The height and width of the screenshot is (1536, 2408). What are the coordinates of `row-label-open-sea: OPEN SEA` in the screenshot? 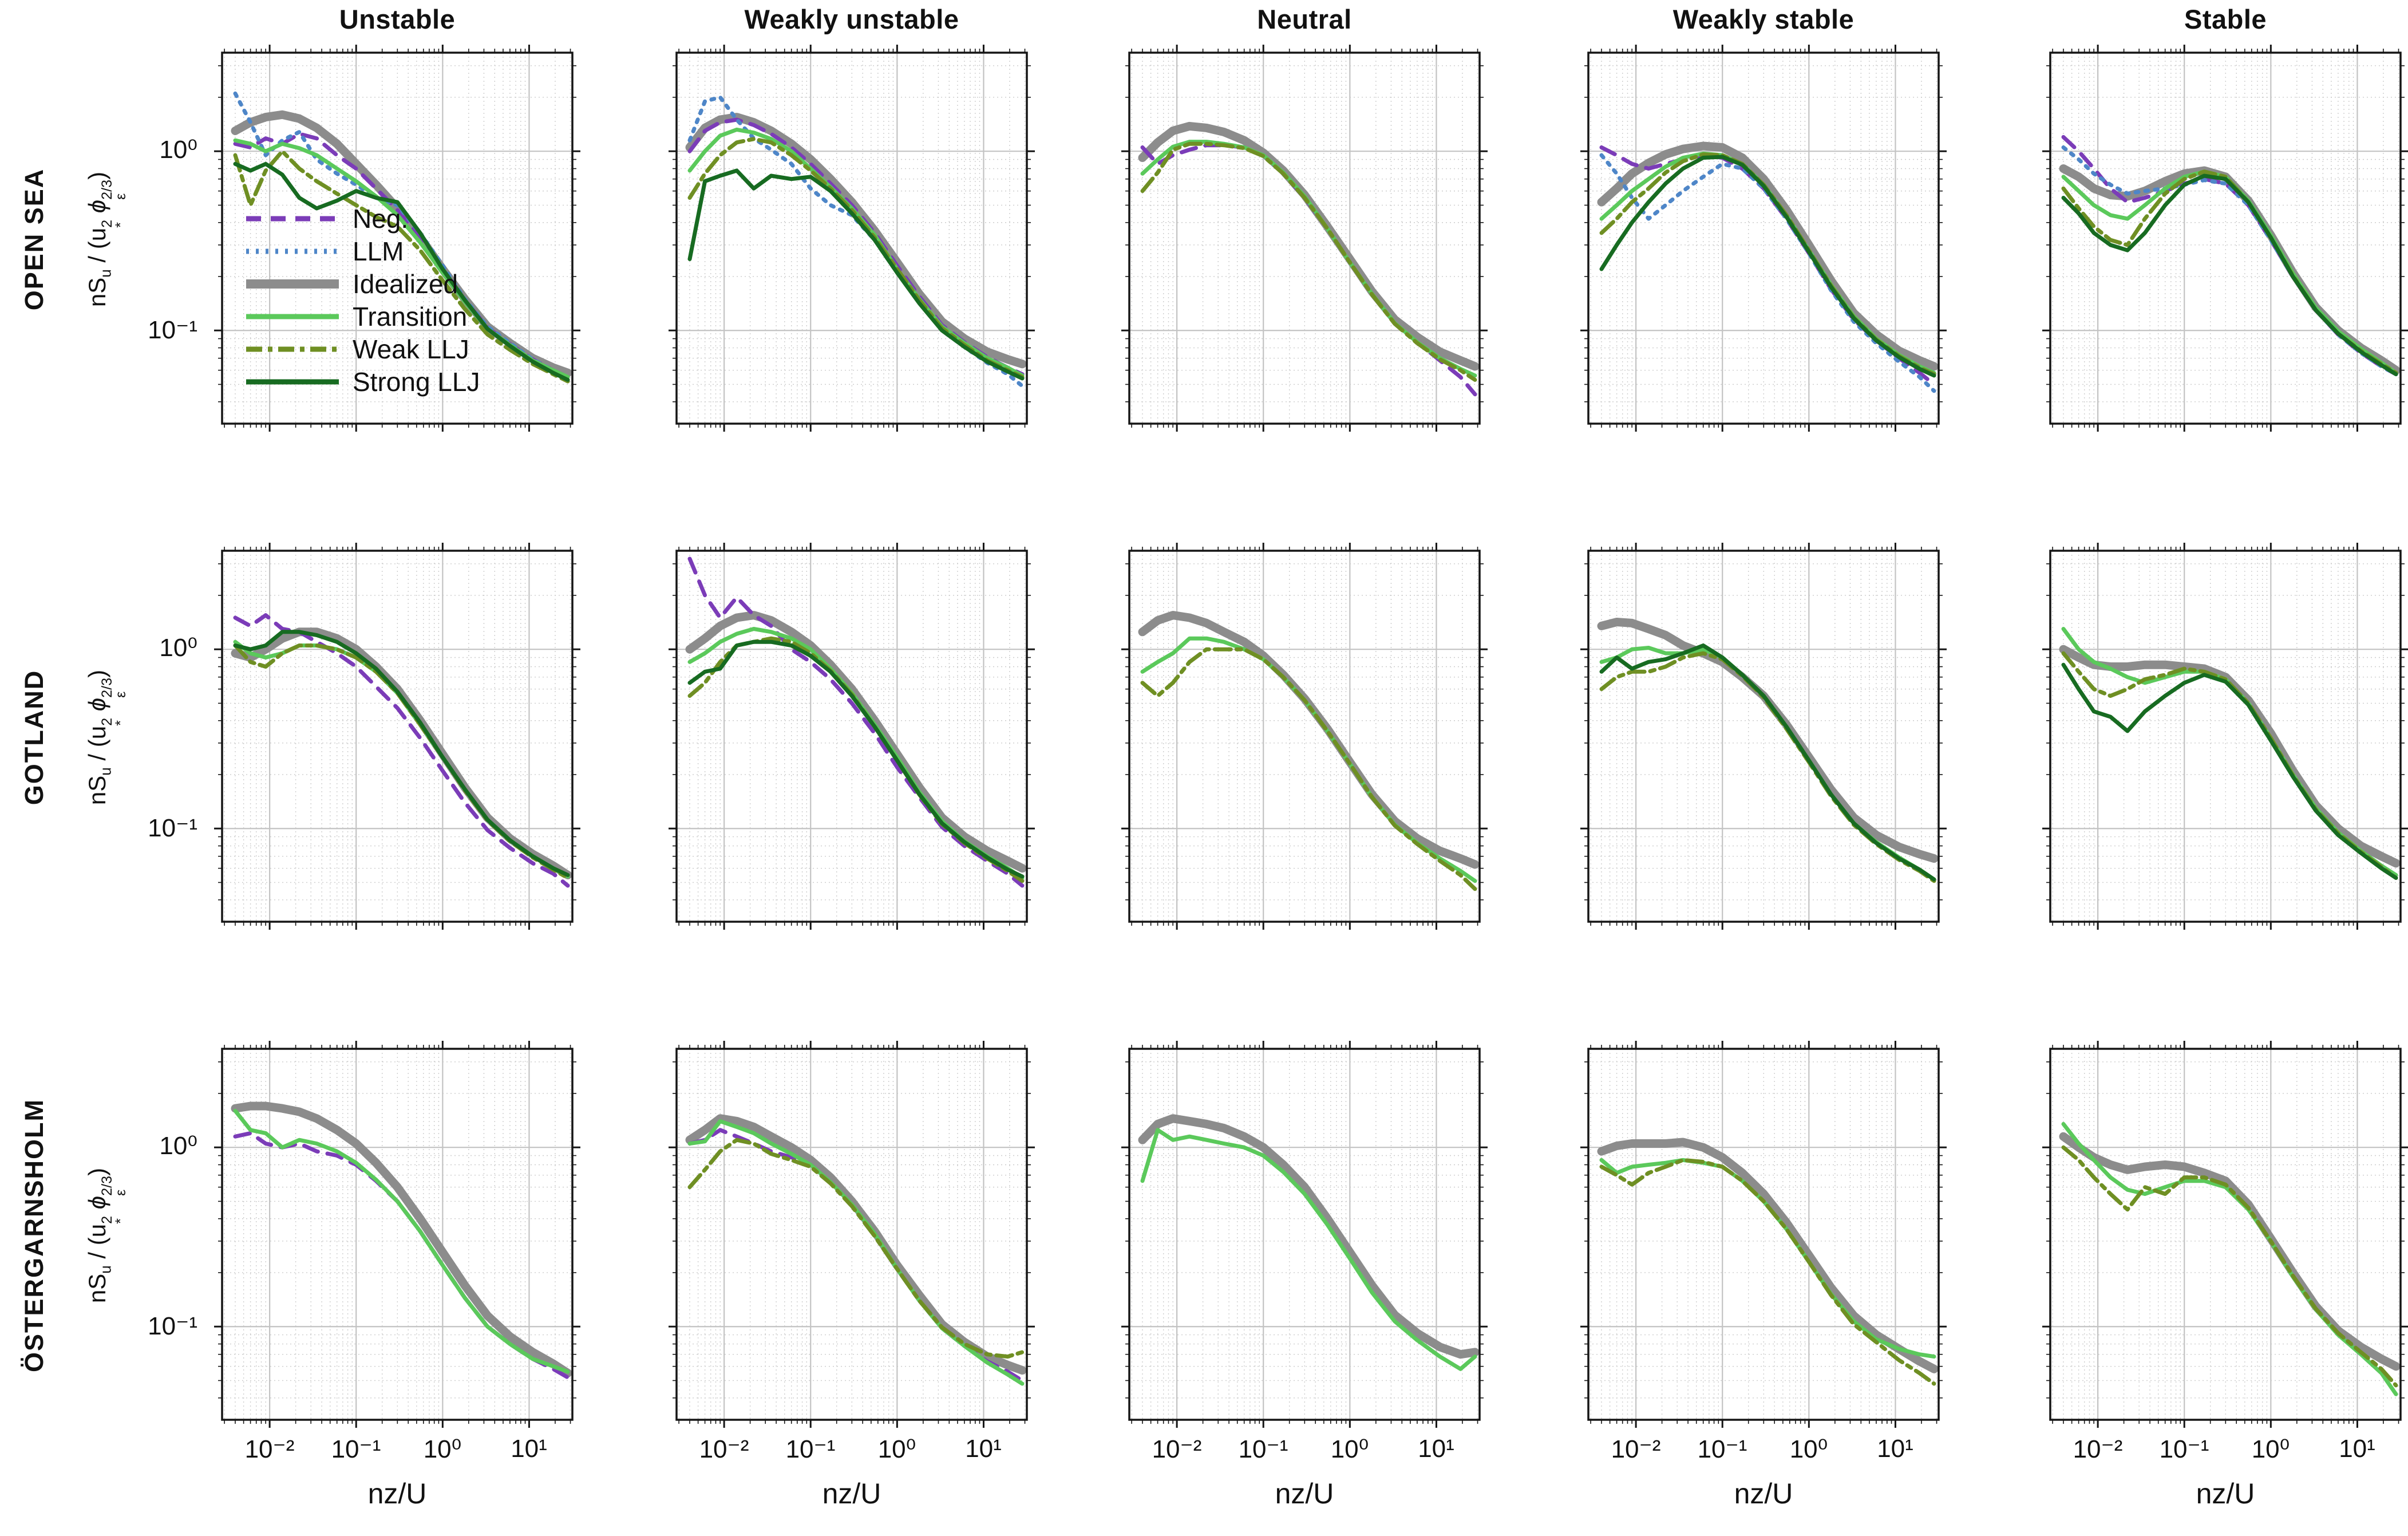 It's located at (34, 239).